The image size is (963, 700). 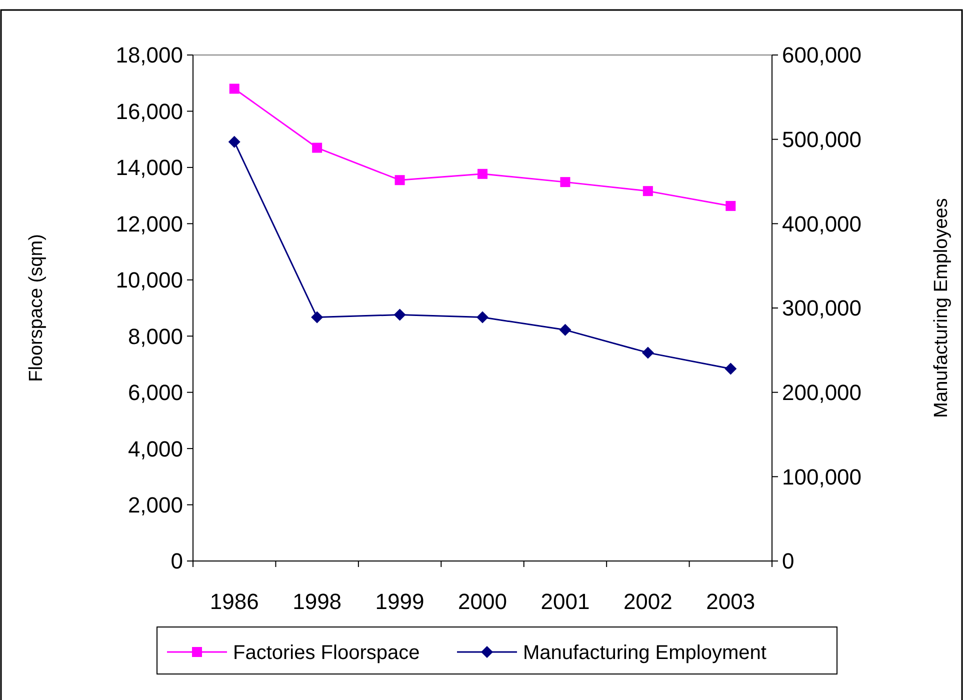 What do you see at coordinates (326, 653) in the screenshot?
I see `legend-label: Factories Floorspace` at bounding box center [326, 653].